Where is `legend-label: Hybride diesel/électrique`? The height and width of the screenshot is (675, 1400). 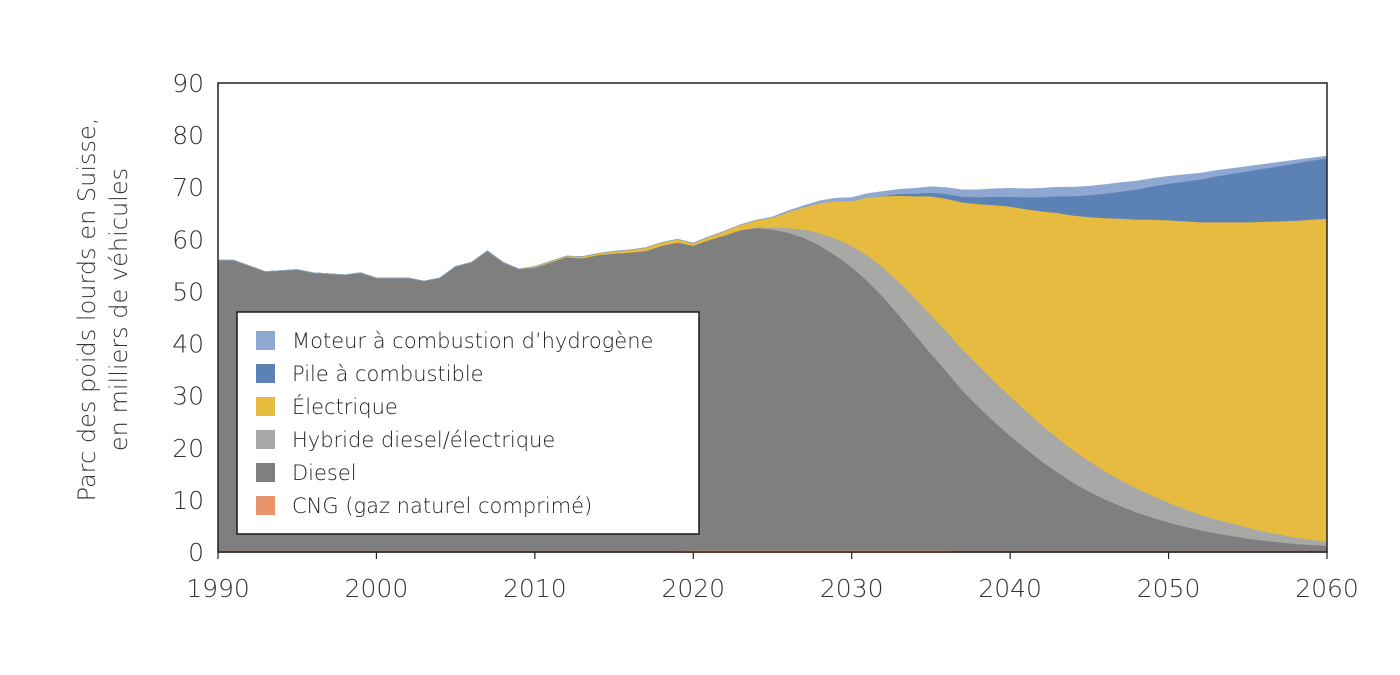
legend-label: Hybride diesel/électrique is located at coordinates (423, 440).